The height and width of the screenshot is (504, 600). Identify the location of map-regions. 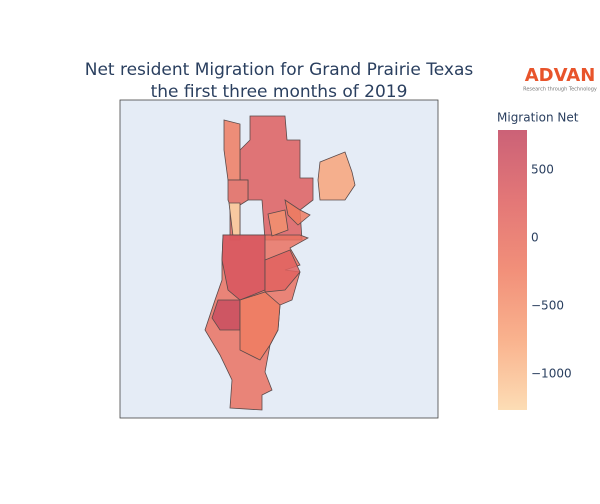
(280, 263).